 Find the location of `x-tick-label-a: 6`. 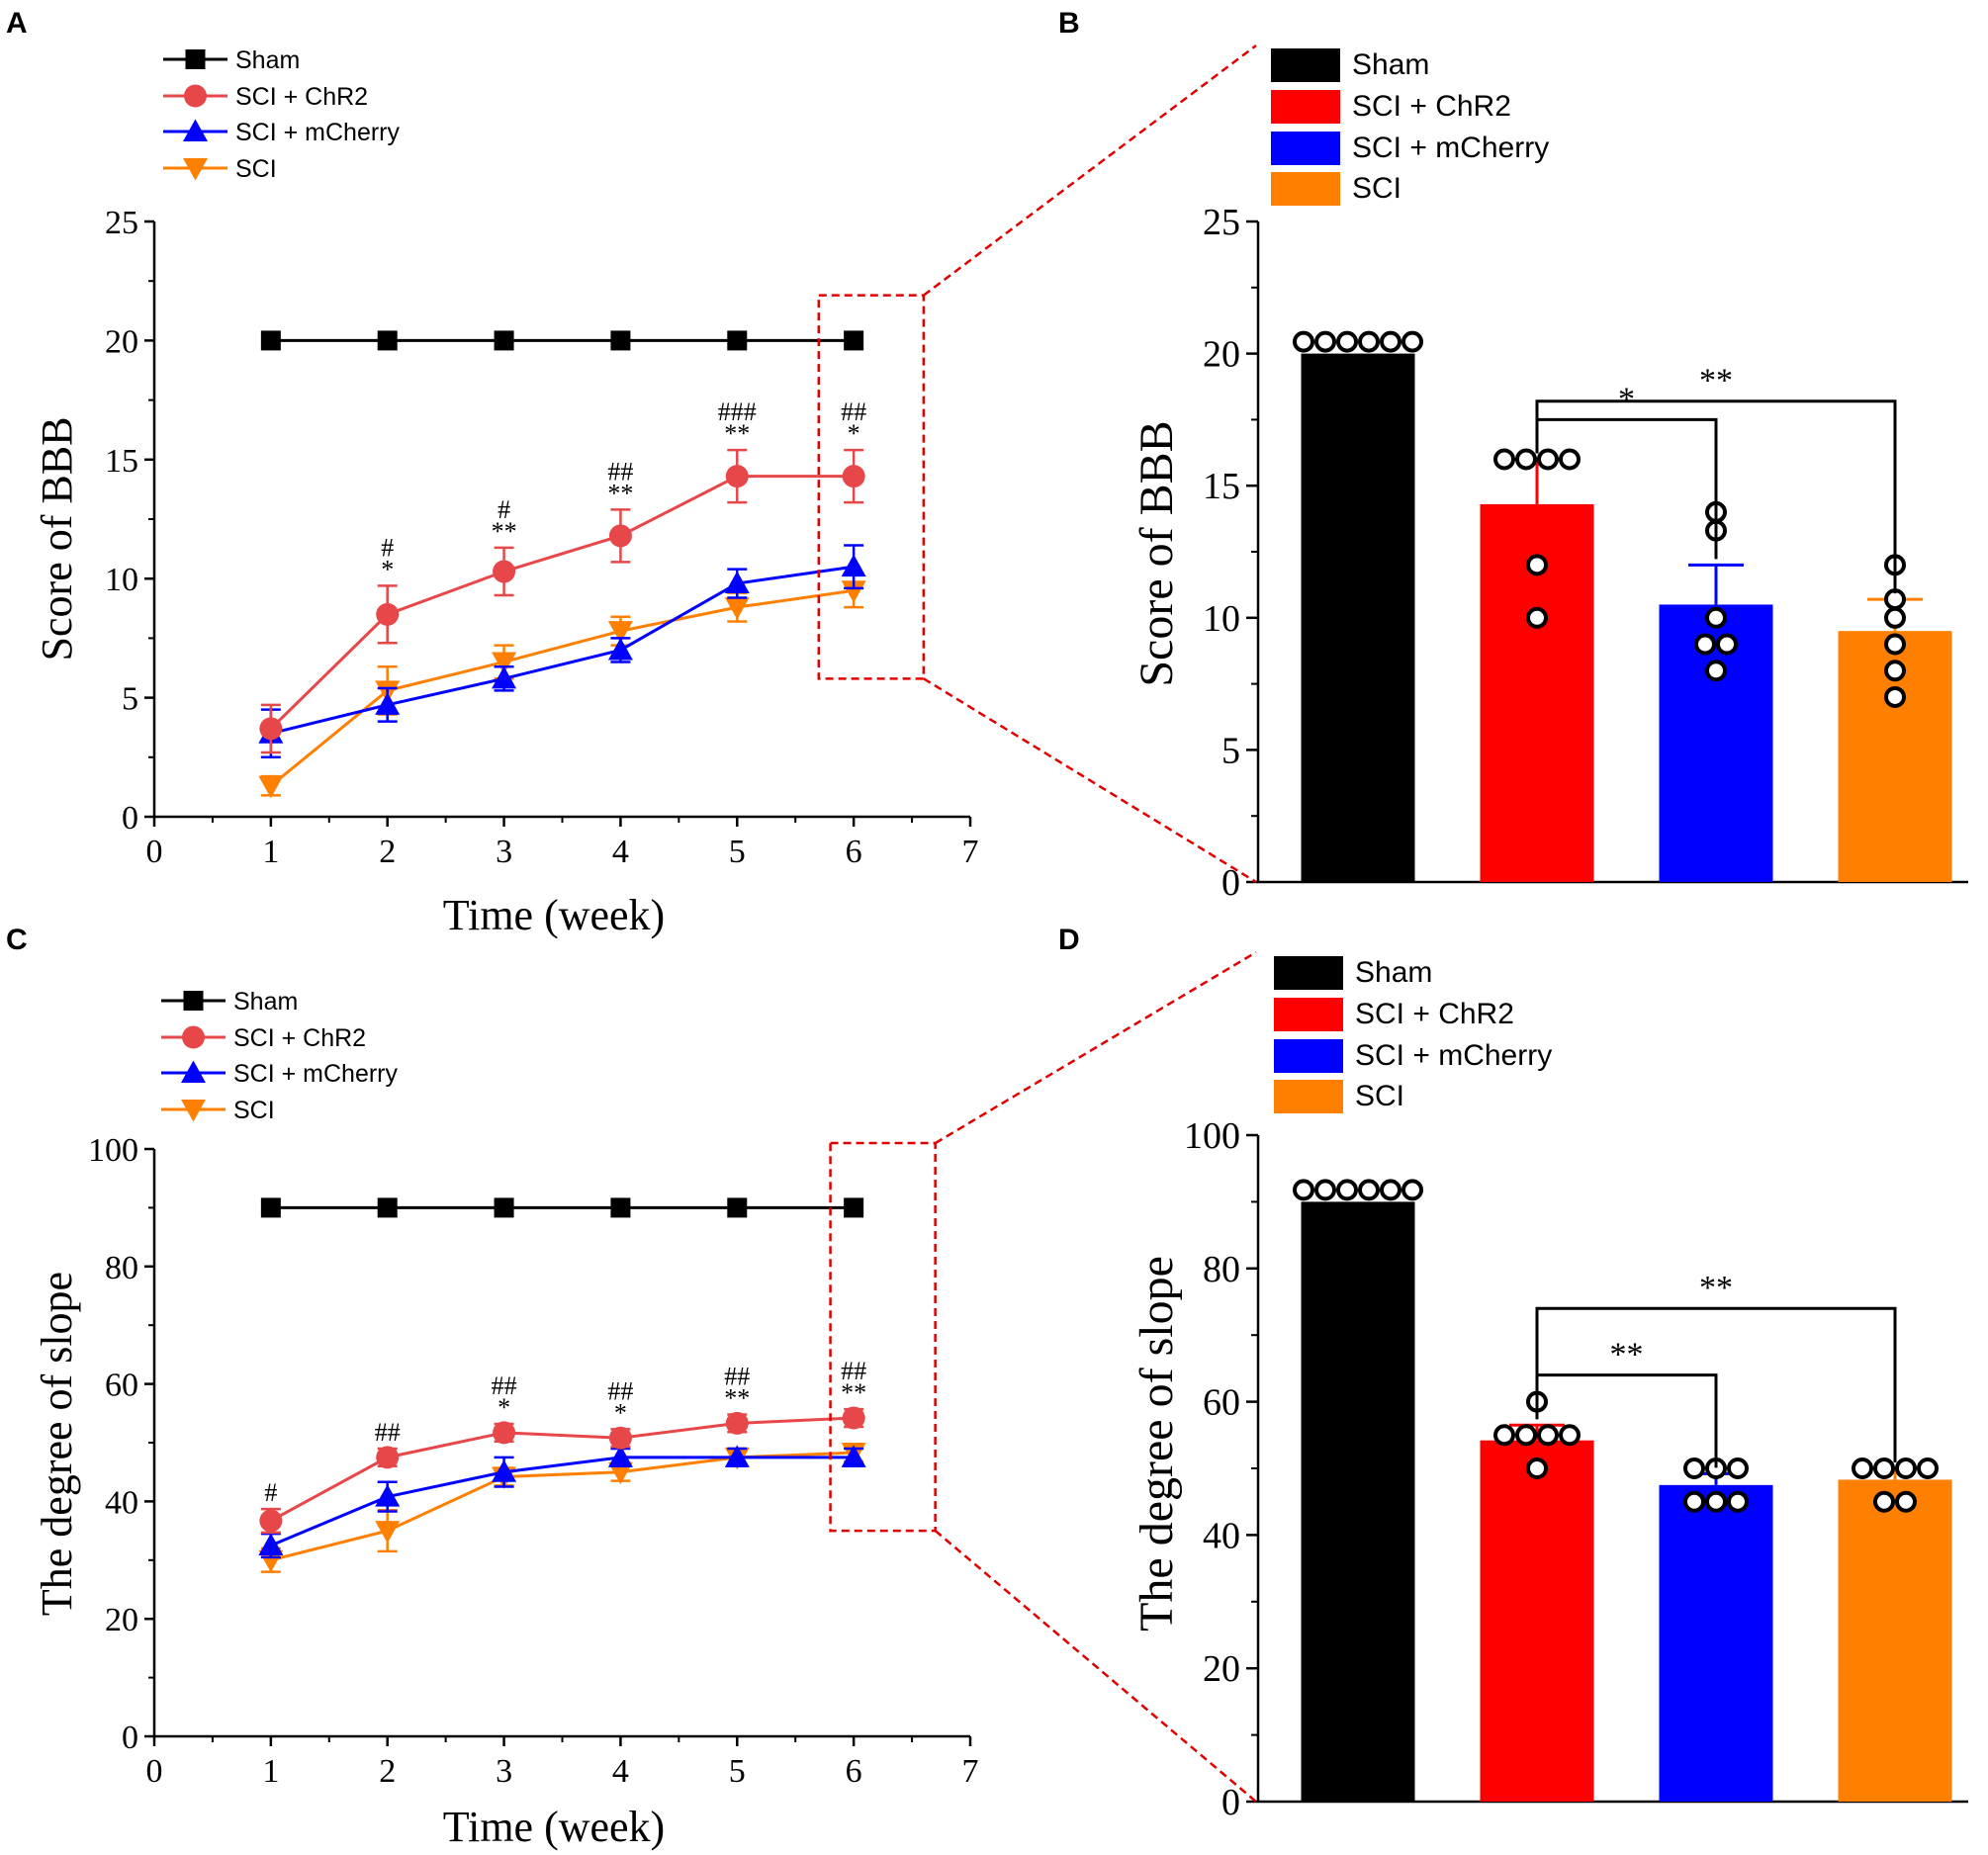

x-tick-label-a: 6 is located at coordinates (854, 852).